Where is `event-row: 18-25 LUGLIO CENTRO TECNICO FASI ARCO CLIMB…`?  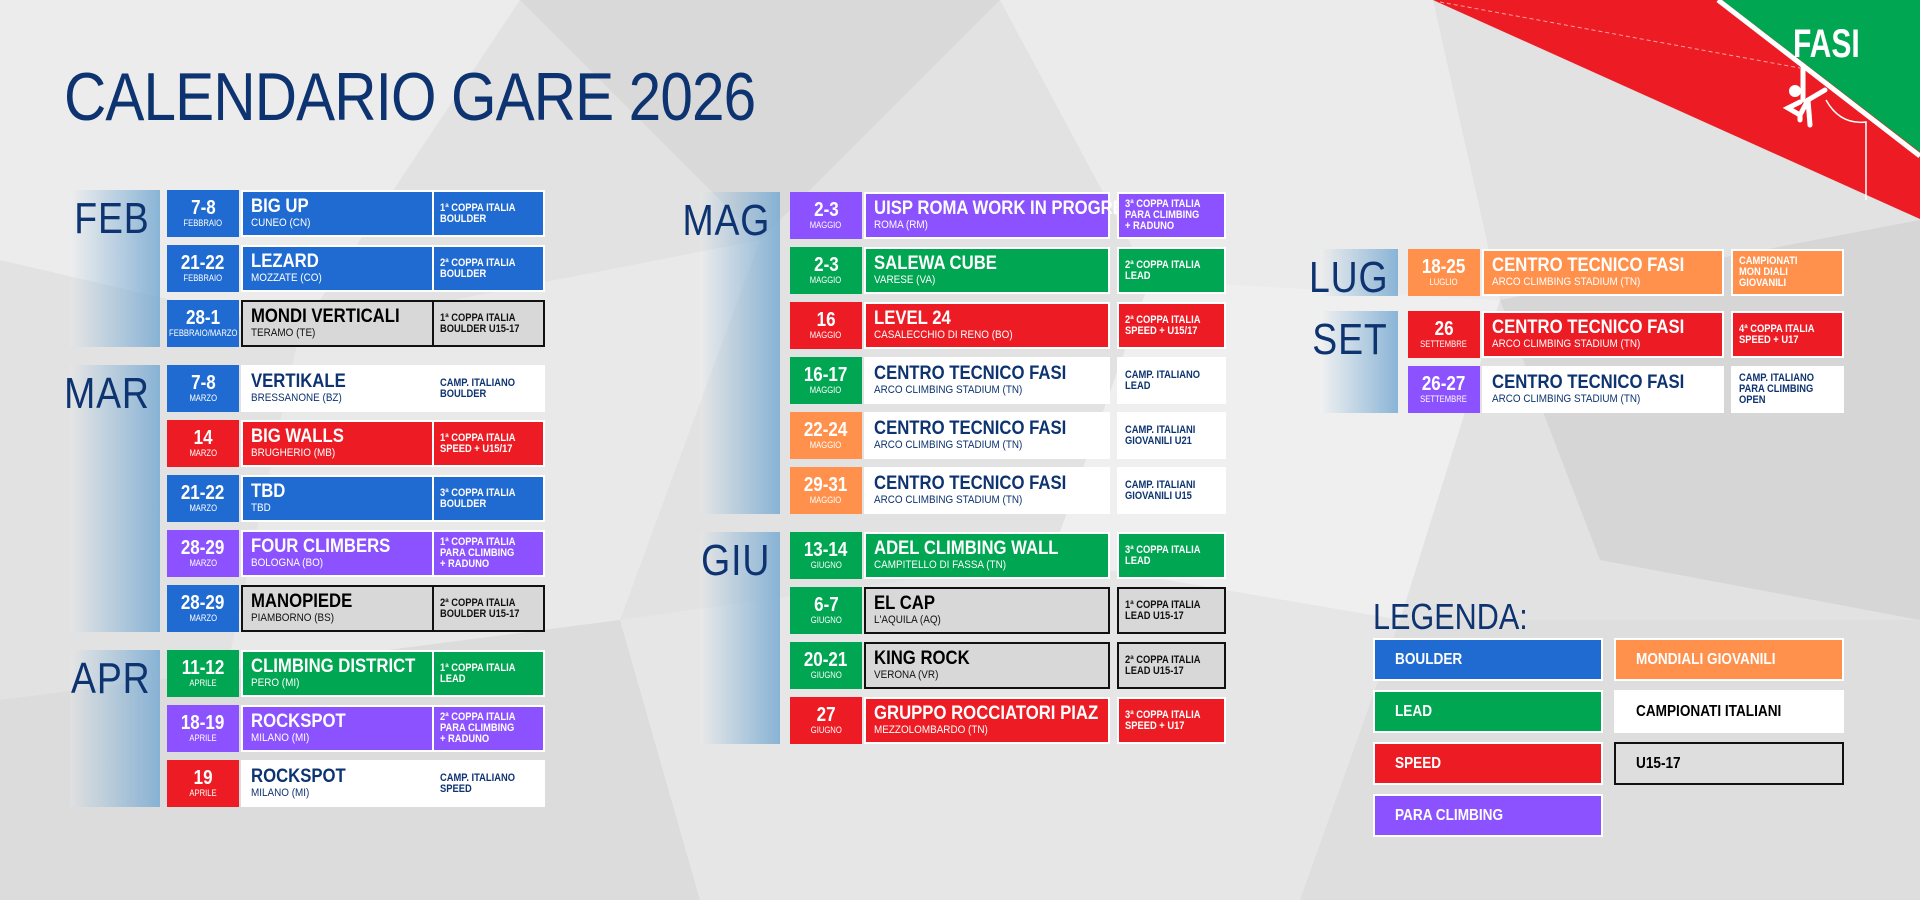
event-row: 18-25 LUGLIO CENTRO TECNICO FASI ARCO CLIMB… is located at coordinates (1626, 272).